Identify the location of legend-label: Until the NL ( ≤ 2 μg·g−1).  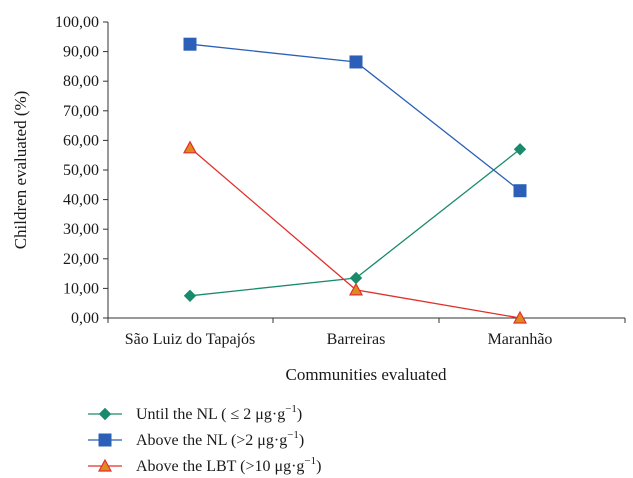
(219, 413).